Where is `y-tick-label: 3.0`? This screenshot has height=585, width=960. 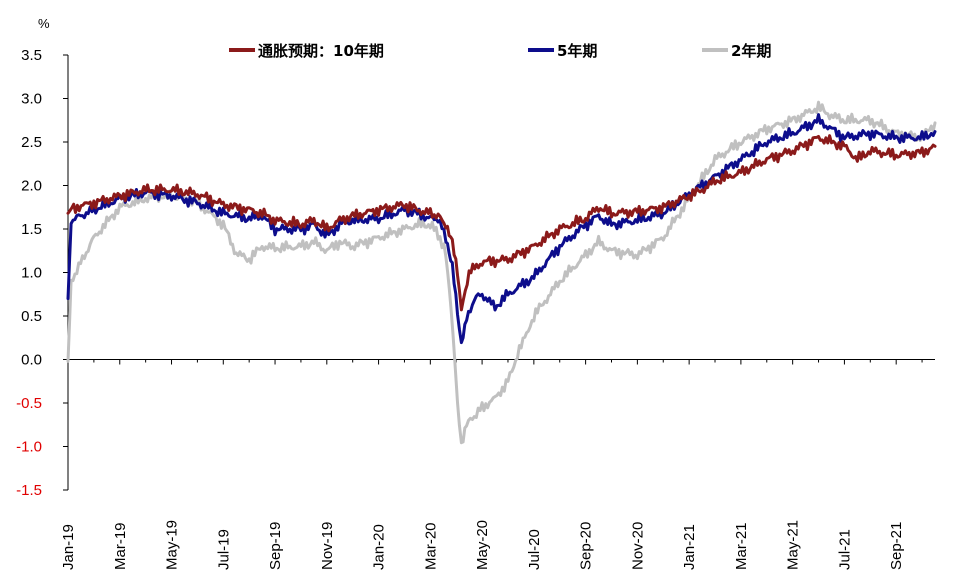
y-tick-label: 3.0 is located at coordinates (31, 99).